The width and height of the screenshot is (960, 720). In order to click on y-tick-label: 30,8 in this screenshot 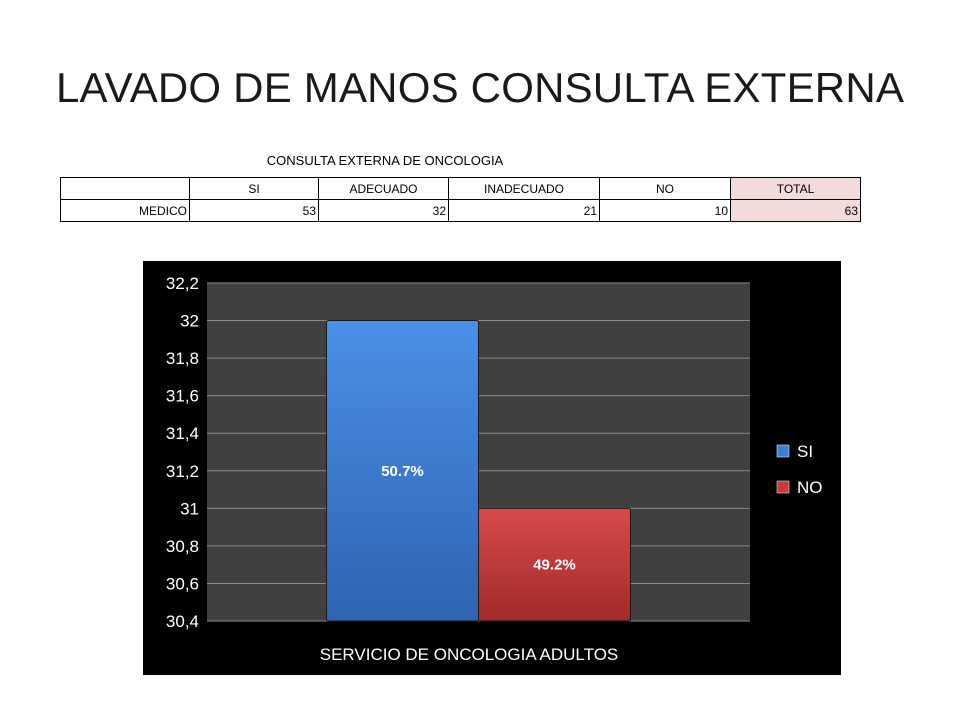, I will do `click(182, 546)`.